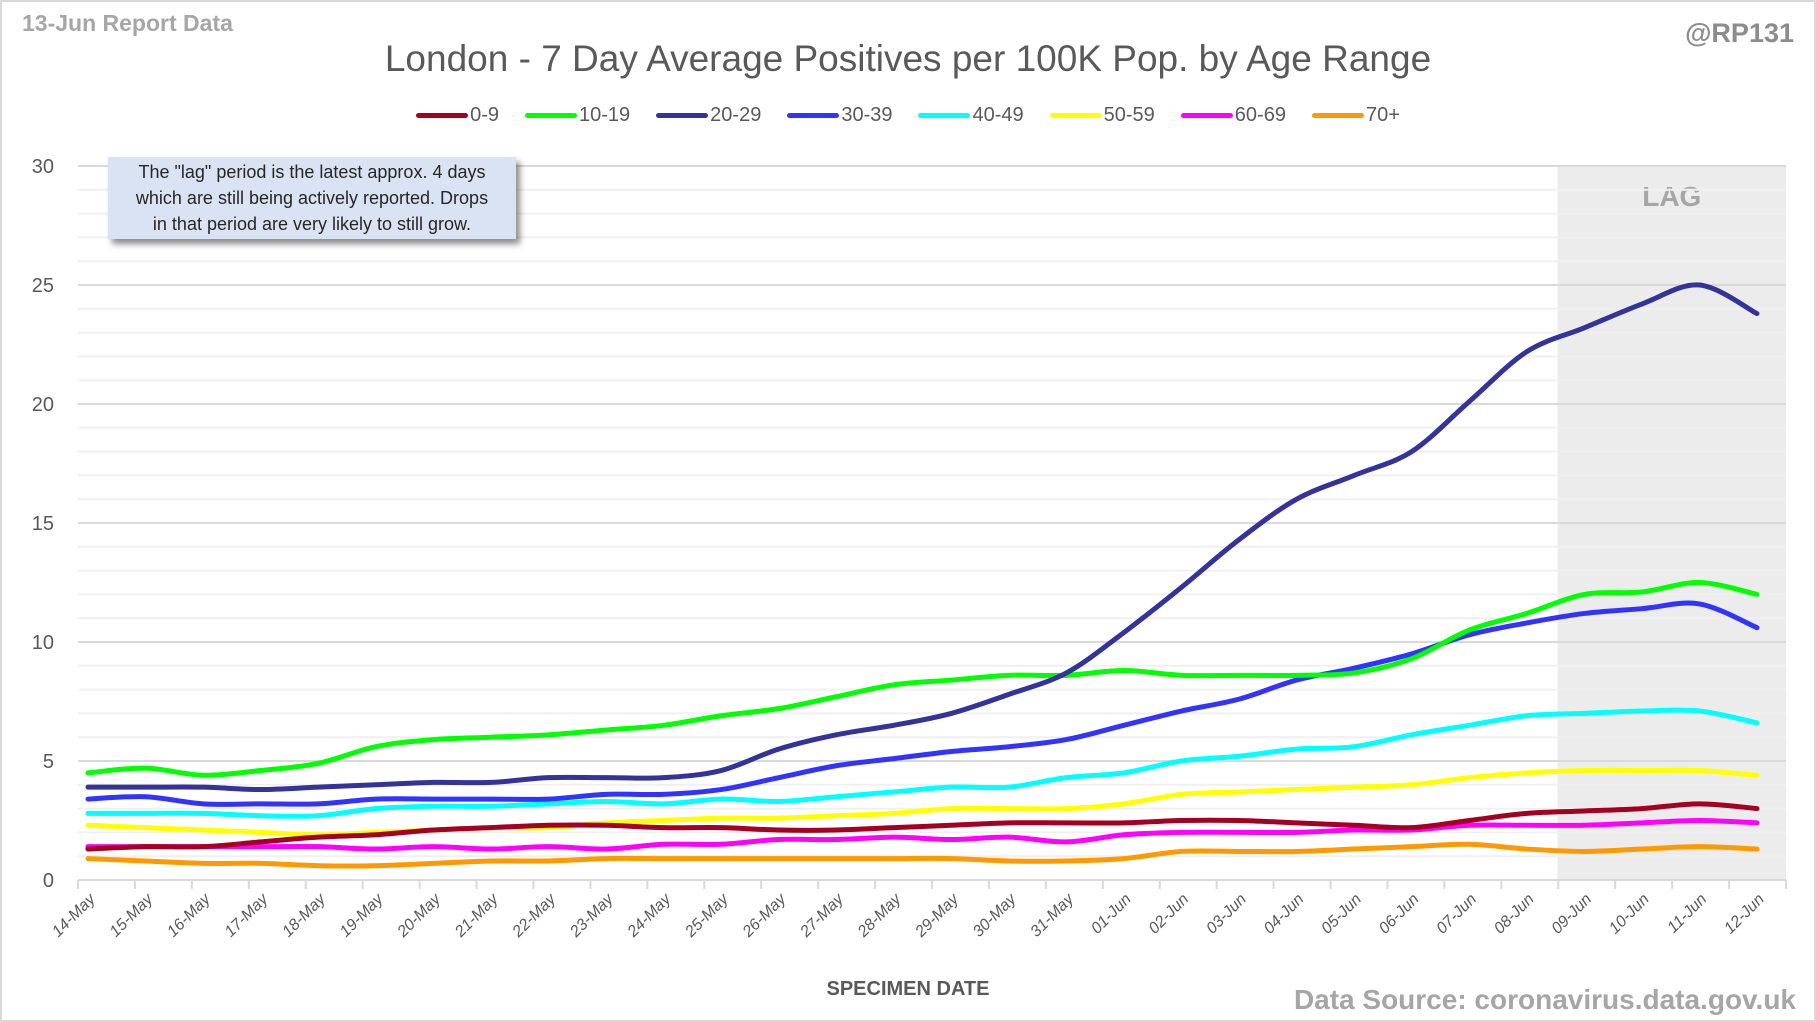 The height and width of the screenshot is (1022, 1816). What do you see at coordinates (908, 989) in the screenshot?
I see `x-axis-title: SPECIMEN DATE` at bounding box center [908, 989].